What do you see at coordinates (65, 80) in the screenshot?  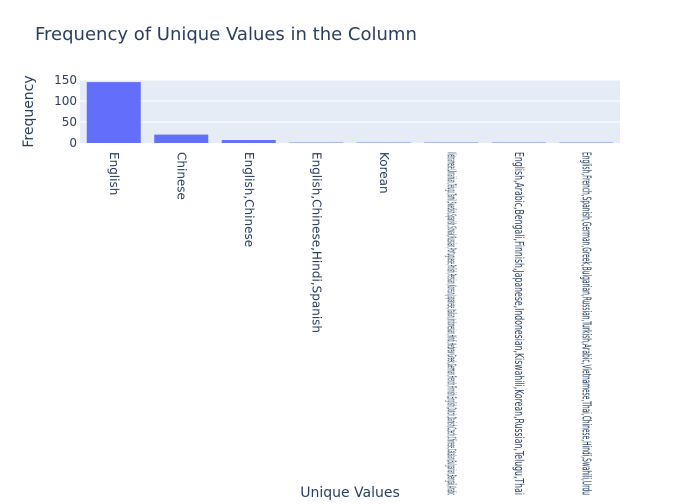 I see `y-tick-label: 150` at bounding box center [65, 80].